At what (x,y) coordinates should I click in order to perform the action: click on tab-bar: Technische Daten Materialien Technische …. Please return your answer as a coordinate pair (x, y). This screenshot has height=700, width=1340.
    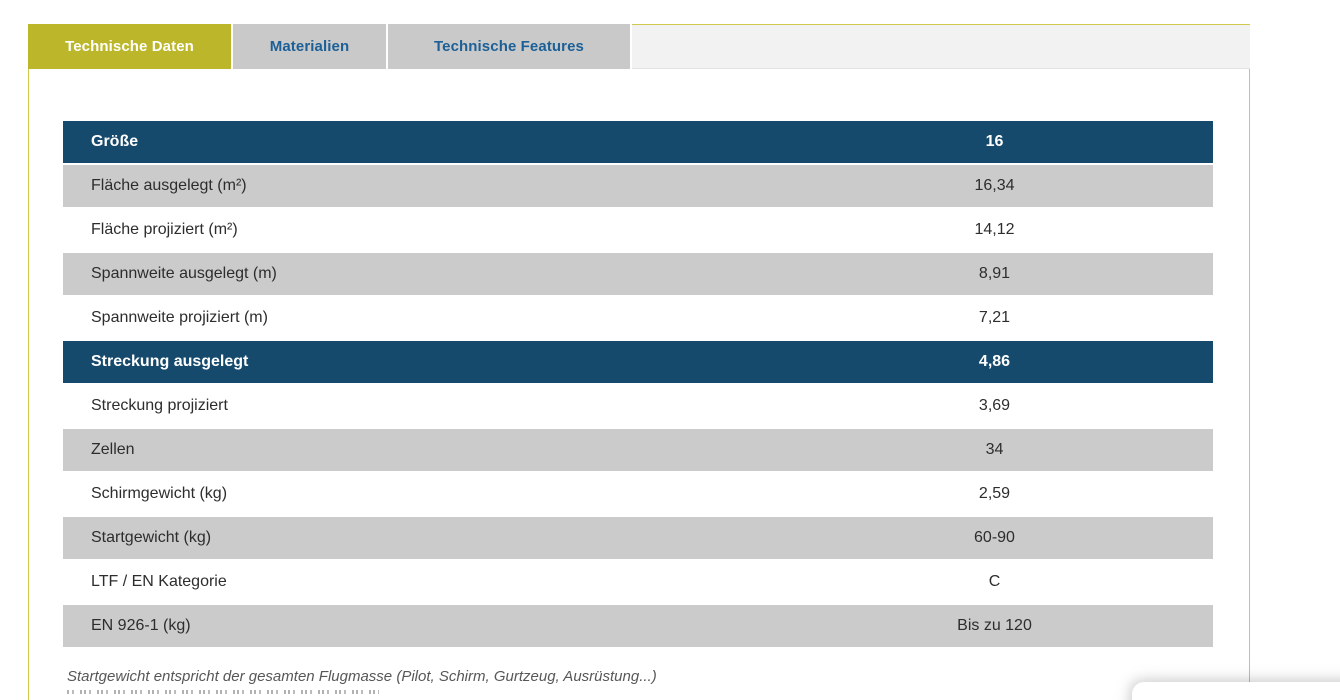
    Looking at the image, I should click on (639, 46).